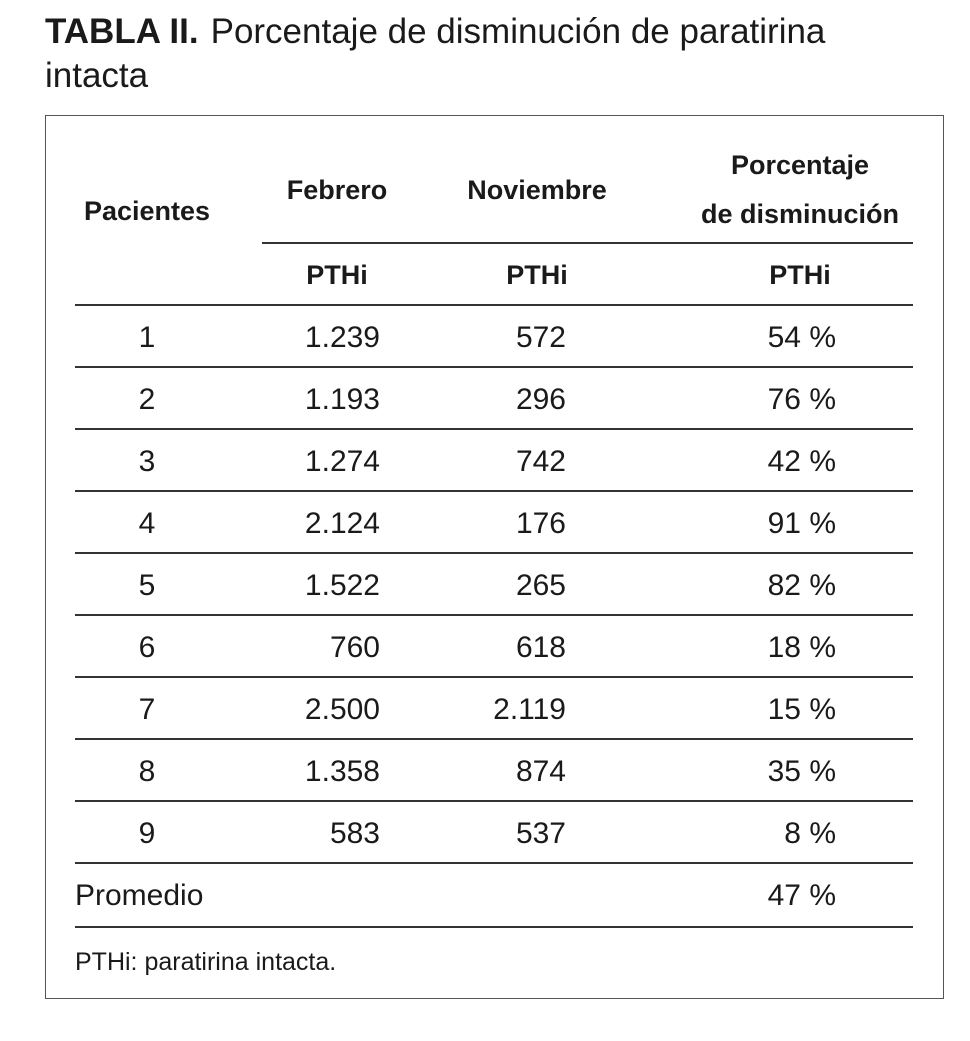 The image size is (970, 1041). Describe the element at coordinates (540, 647) in the screenshot. I see `cell: 618` at that location.